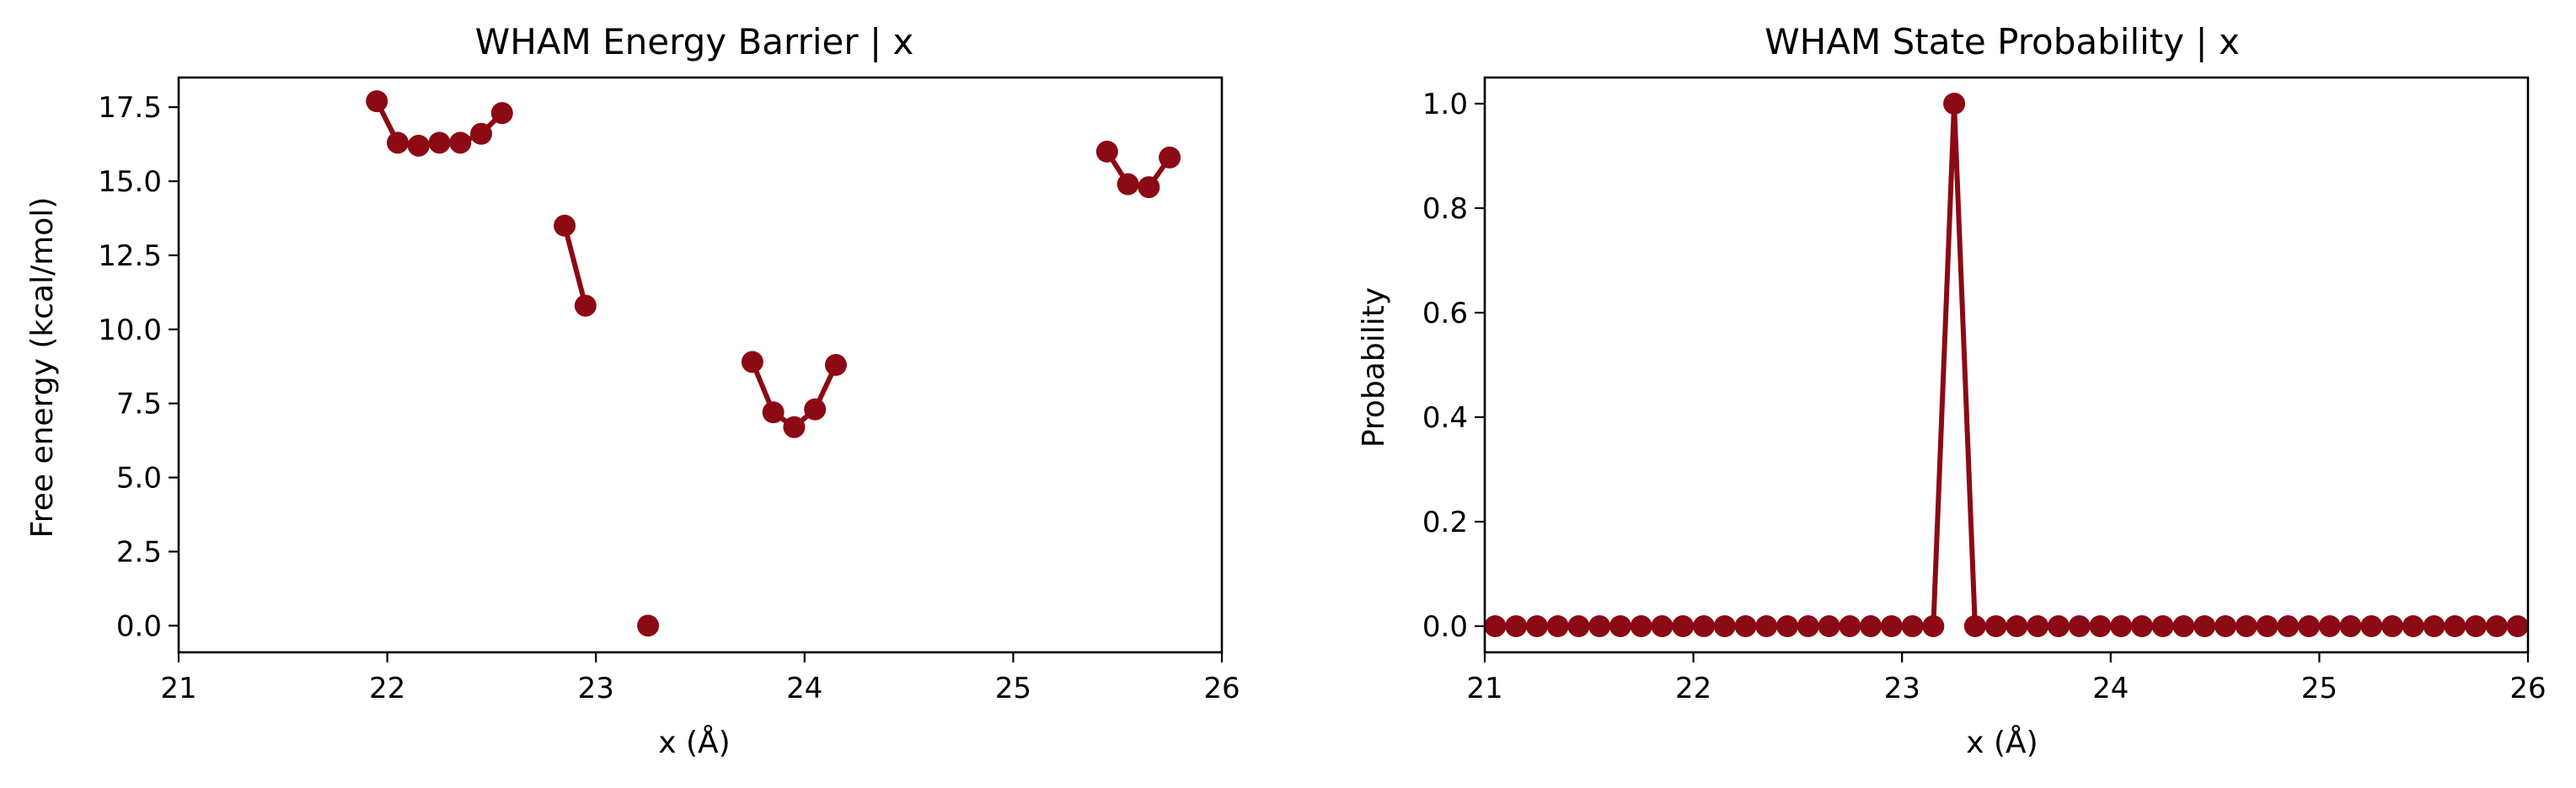 The image size is (2576, 788). Describe the element at coordinates (139, 404) in the screenshot. I see `energy-y-tick-label: 7.5` at that location.